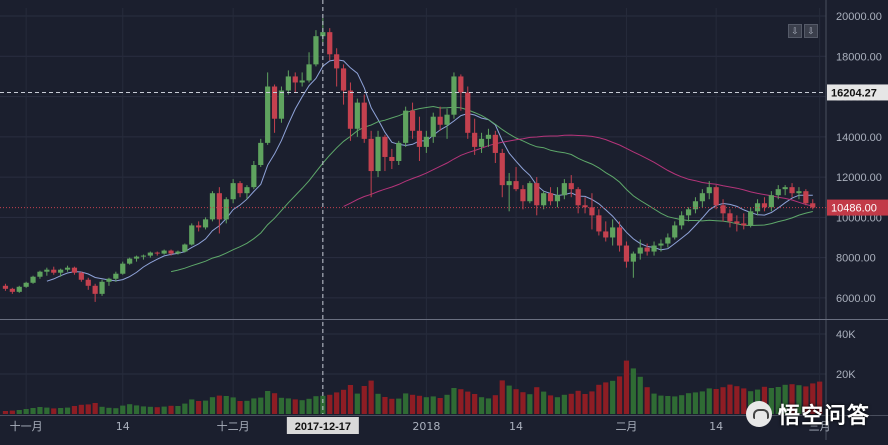 This screenshot has width=888, height=445. What do you see at coordinates (820, 426) in the screenshot?
I see `time-tick-label: 三月` at bounding box center [820, 426].